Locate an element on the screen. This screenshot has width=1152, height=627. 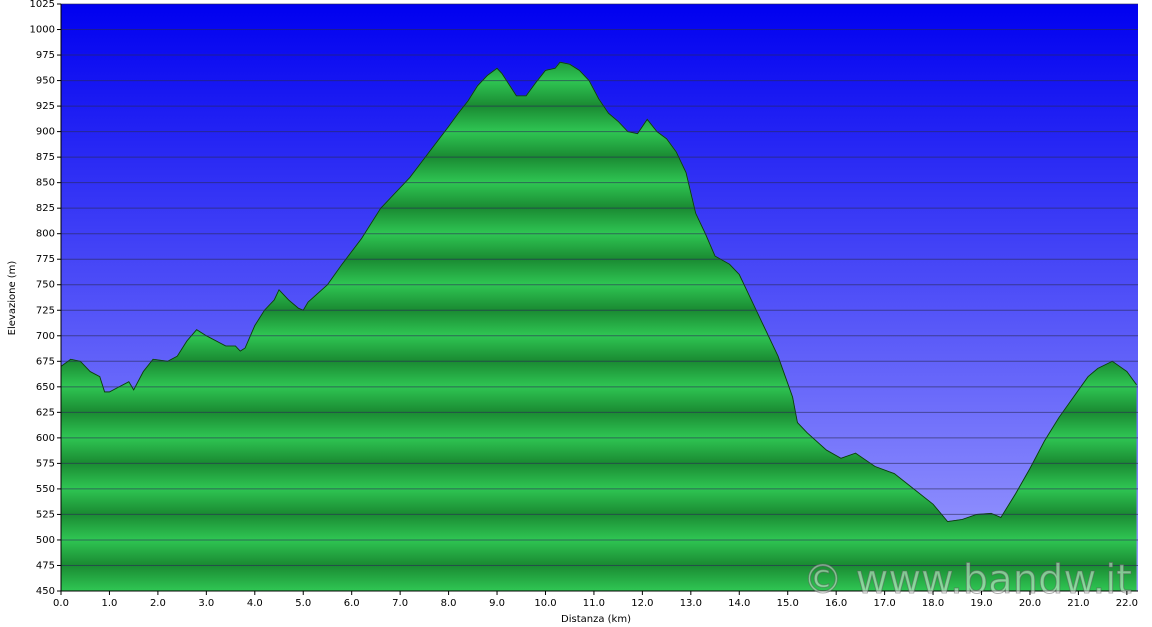
y-tick-label: 1025 is located at coordinates (42, 5).